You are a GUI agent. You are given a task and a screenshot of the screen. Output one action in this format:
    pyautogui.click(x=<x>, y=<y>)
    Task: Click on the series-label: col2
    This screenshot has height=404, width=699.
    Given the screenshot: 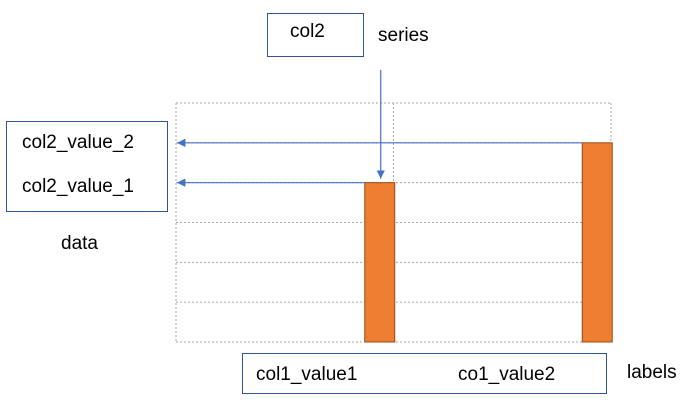 What is the action you would take?
    pyautogui.click(x=307, y=31)
    